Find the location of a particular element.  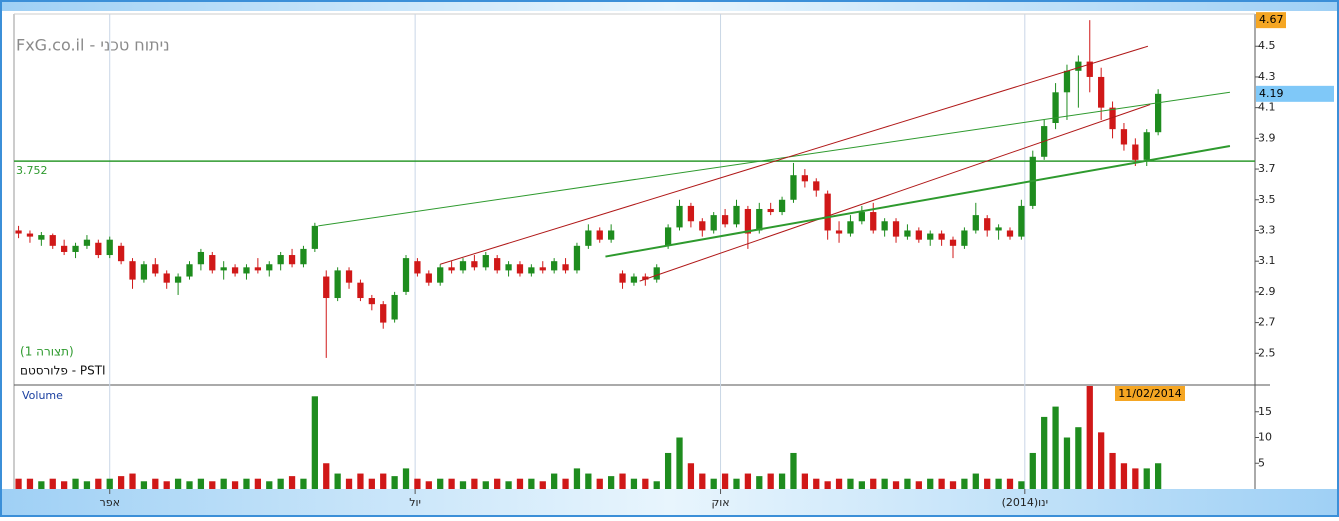

last-label: 4.19 is located at coordinates (1271, 93).